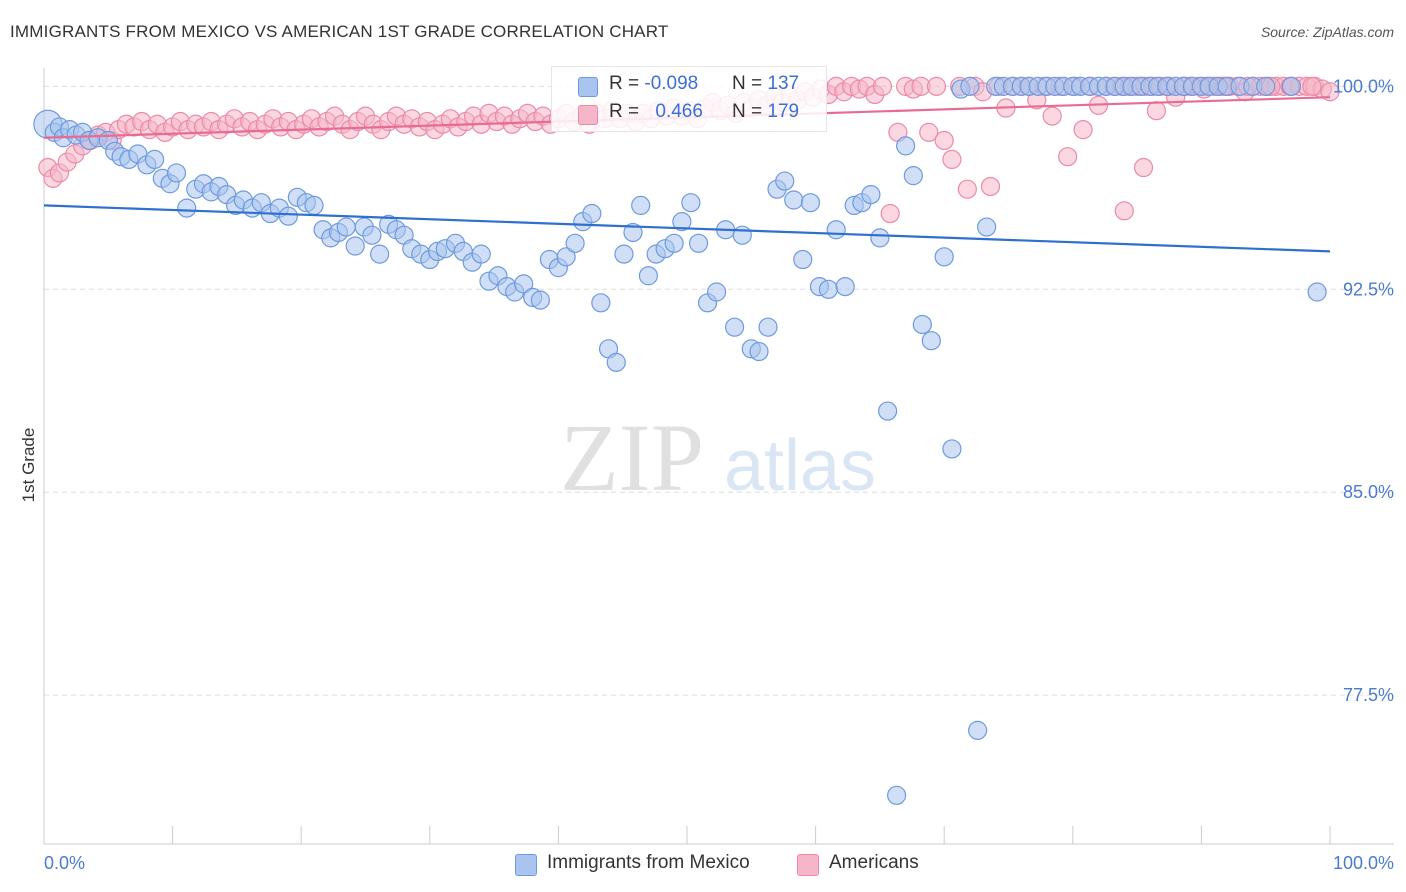  I want to click on bottom-legend-blue: Immigrants from Mexico, so click(645, 864).